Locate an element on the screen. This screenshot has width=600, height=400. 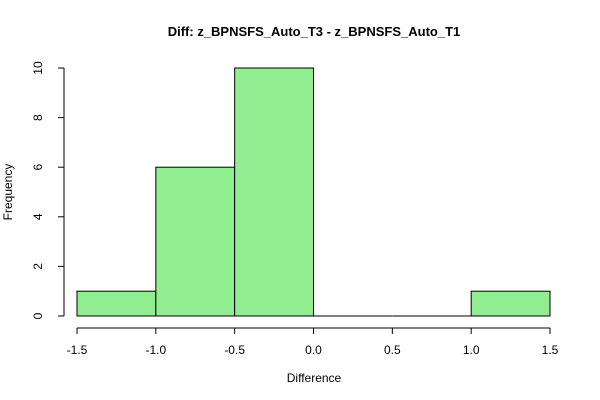
y-tick-label: 10 is located at coordinates (38, 68).